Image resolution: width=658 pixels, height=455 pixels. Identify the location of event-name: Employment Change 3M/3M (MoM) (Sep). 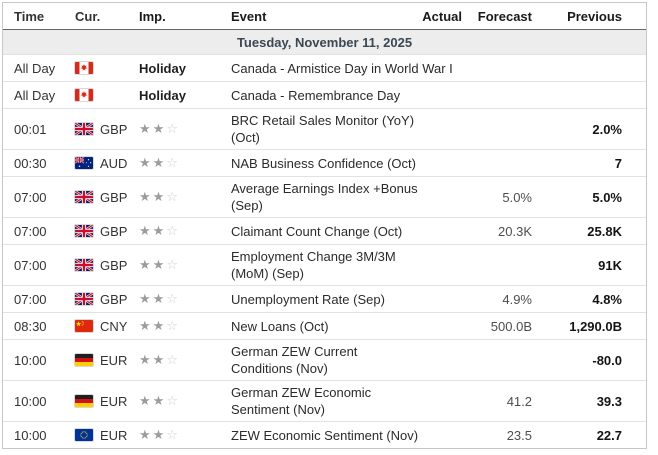
(313, 265).